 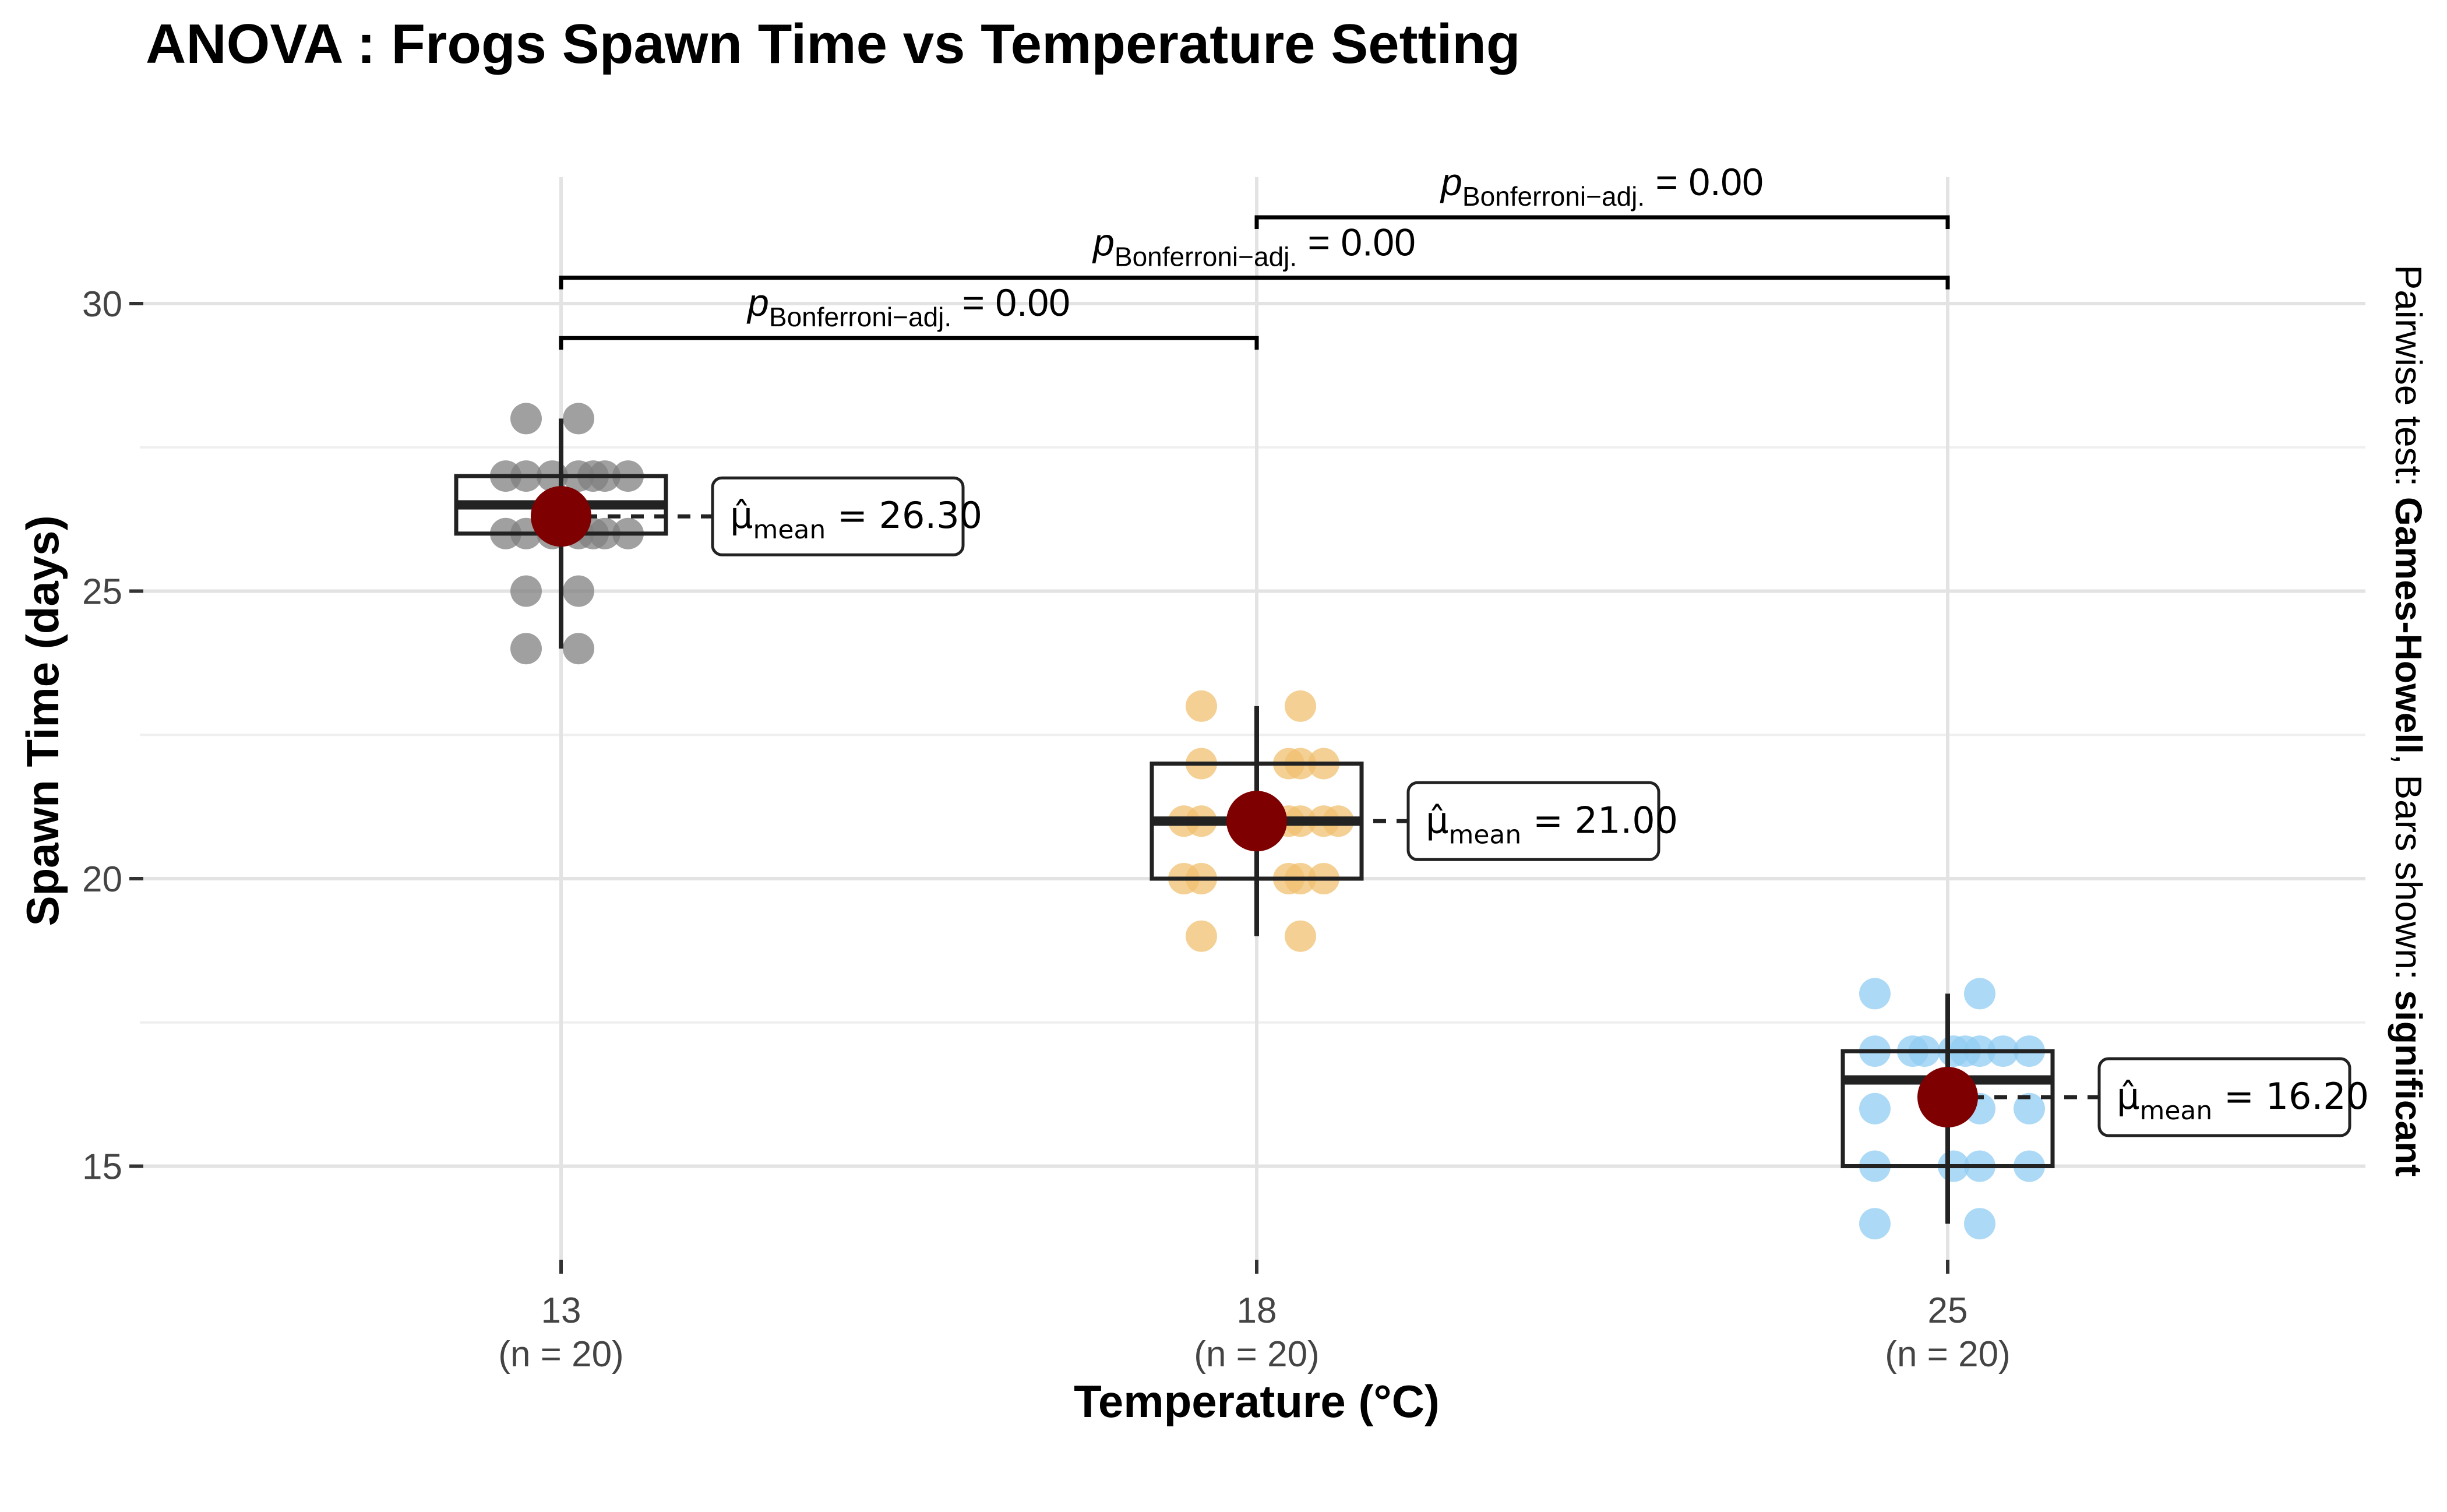 What do you see at coordinates (561, 1311) in the screenshot?
I see `x-tick-label-13: 13` at bounding box center [561, 1311].